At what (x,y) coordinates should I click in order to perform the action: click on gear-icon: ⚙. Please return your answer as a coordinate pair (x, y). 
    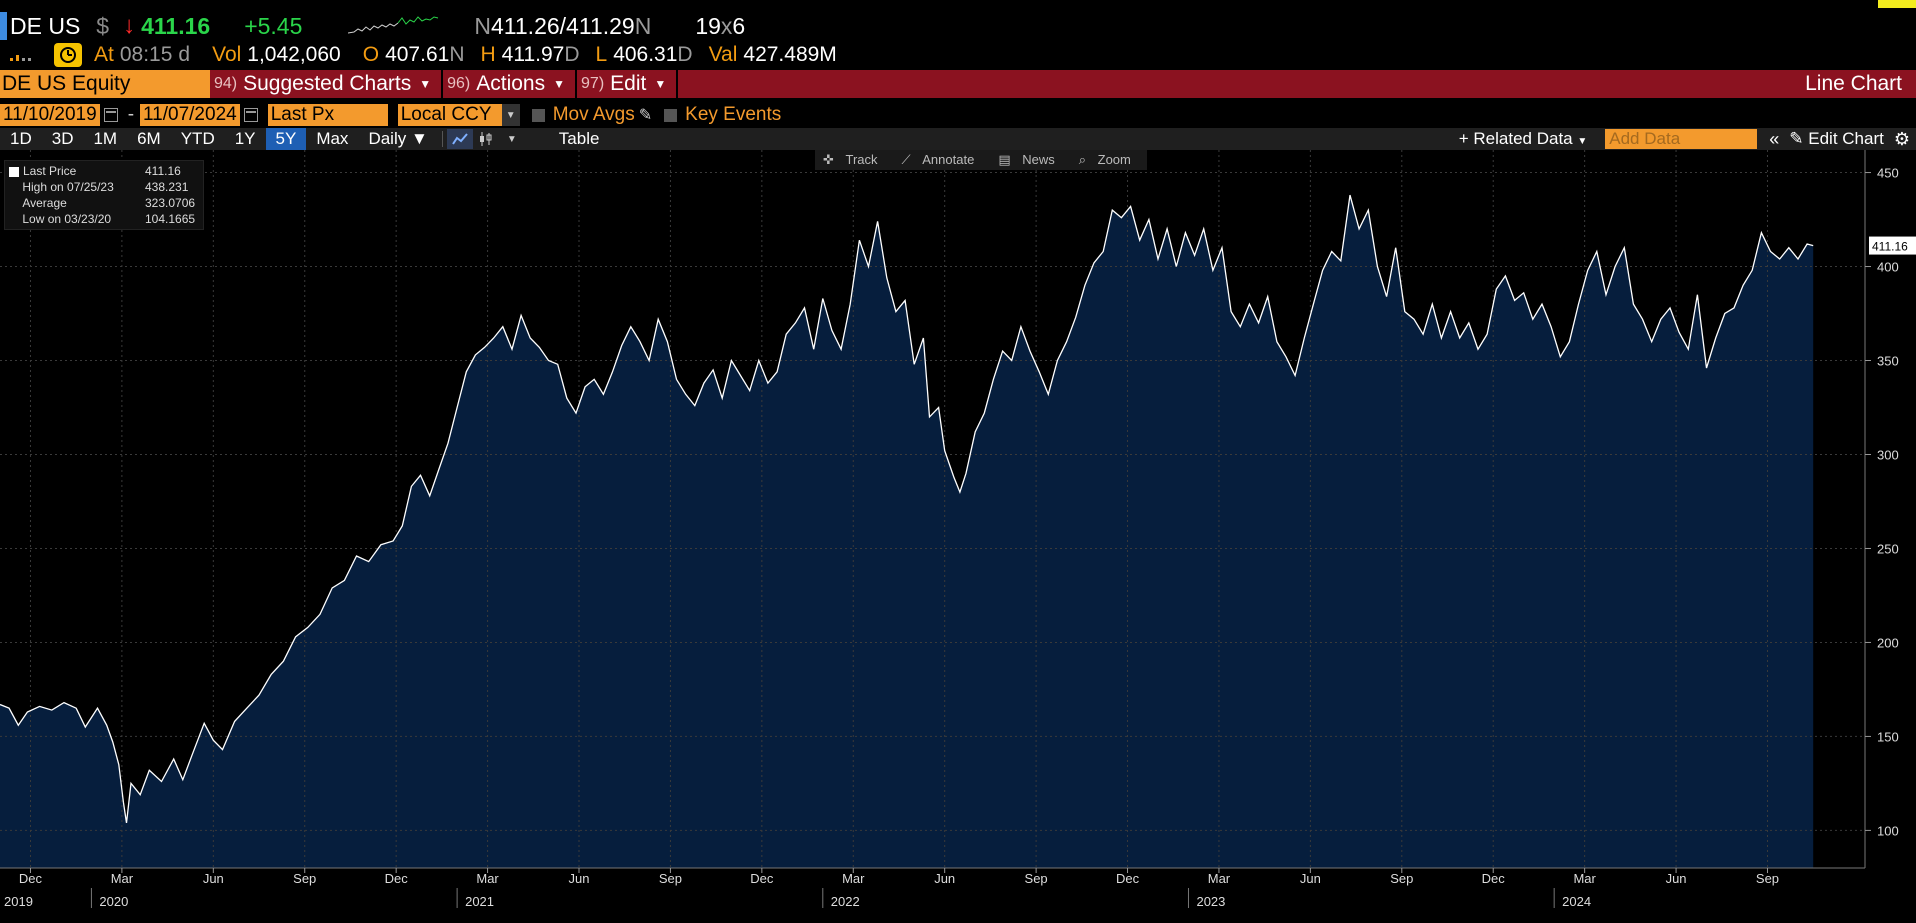
    Looking at the image, I should click on (1901, 138).